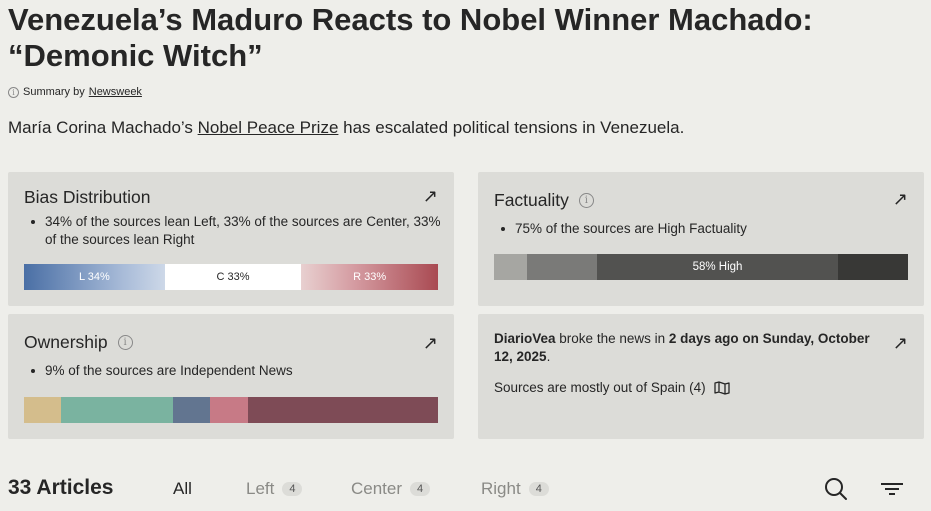 The image size is (931, 511). I want to click on broke-news-middle: broke the news in, so click(612, 338).